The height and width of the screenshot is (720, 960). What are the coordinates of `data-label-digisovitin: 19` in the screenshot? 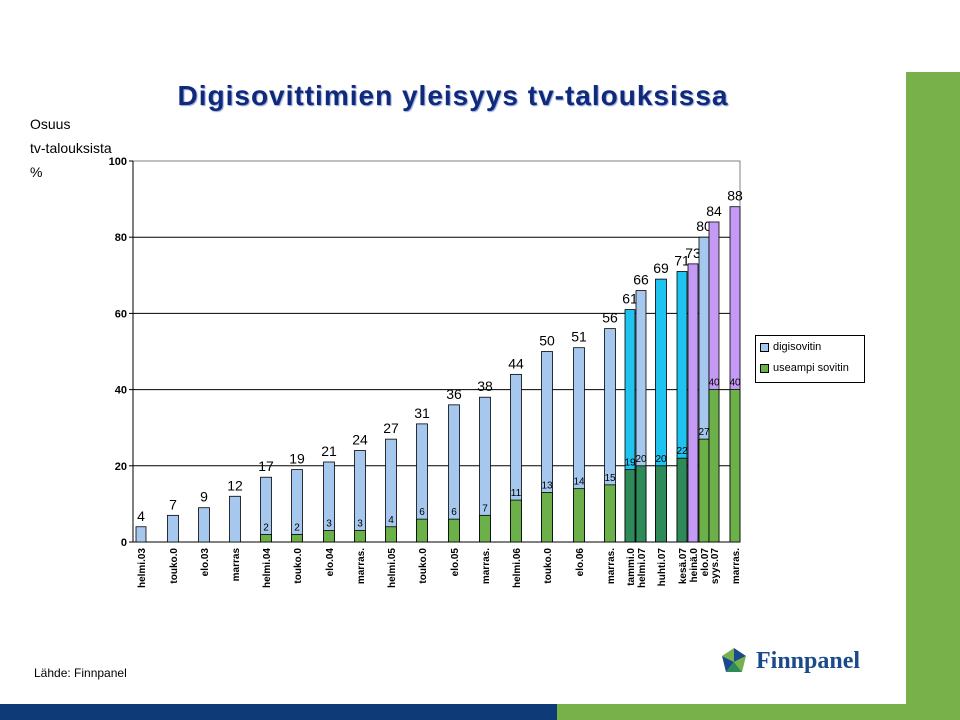 It's located at (297, 459).